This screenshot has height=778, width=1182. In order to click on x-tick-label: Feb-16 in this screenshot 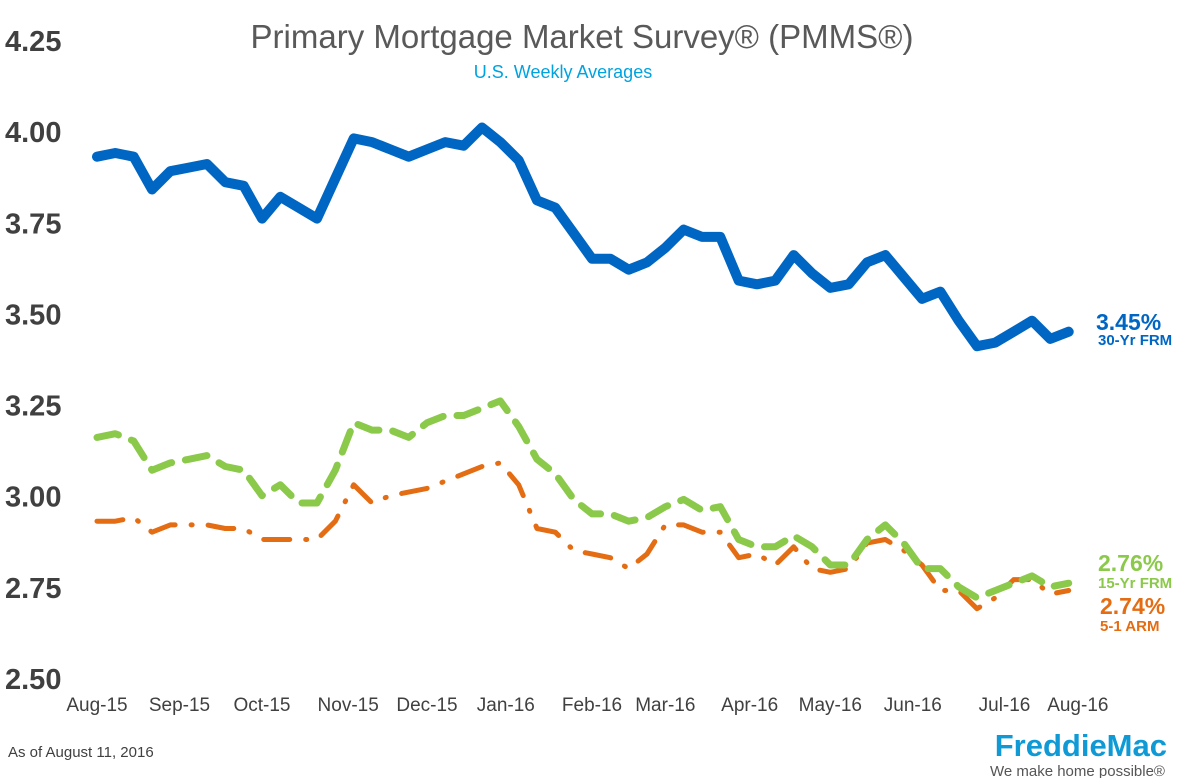, I will do `click(592, 705)`.